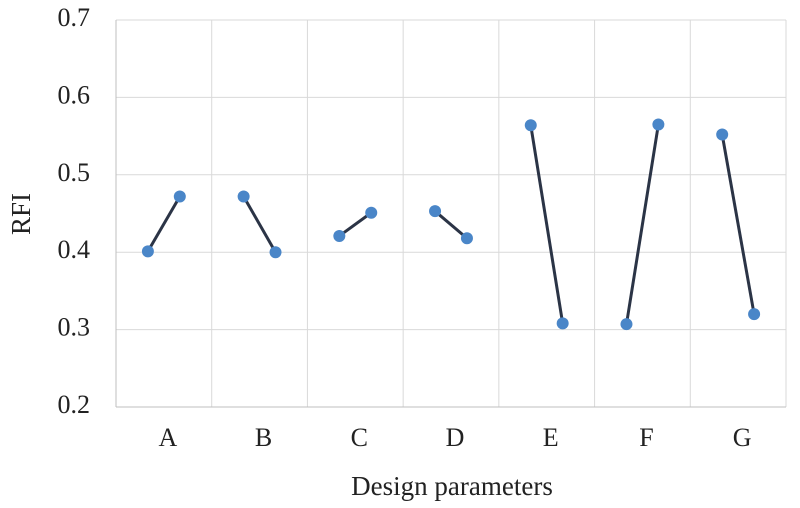  I want to click on y-tick-label: 0.5, so click(74, 172).